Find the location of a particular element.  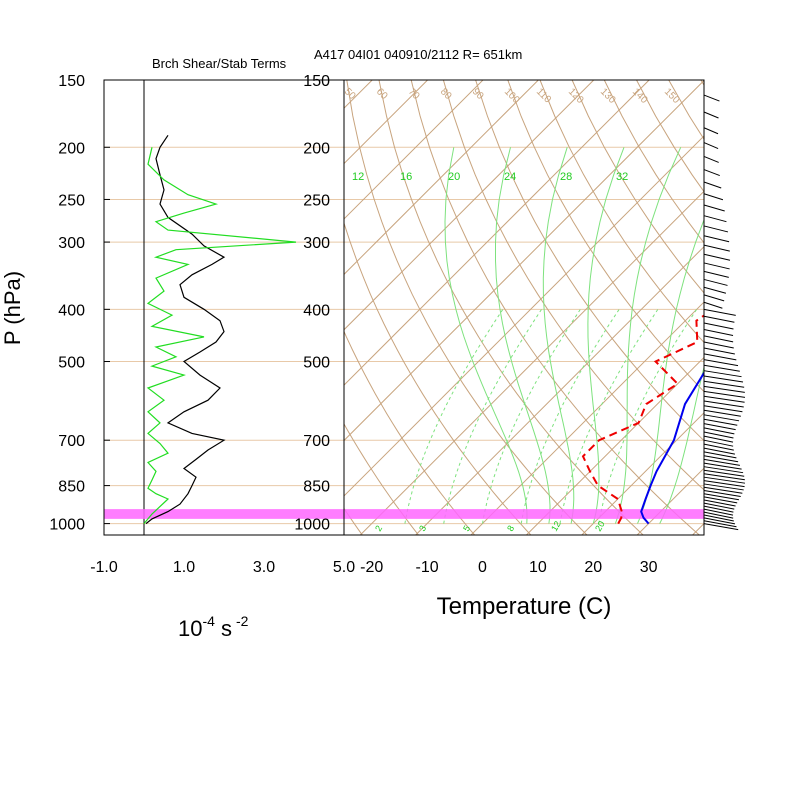

left-x-axis-base: 10 is located at coordinates (190, 628).